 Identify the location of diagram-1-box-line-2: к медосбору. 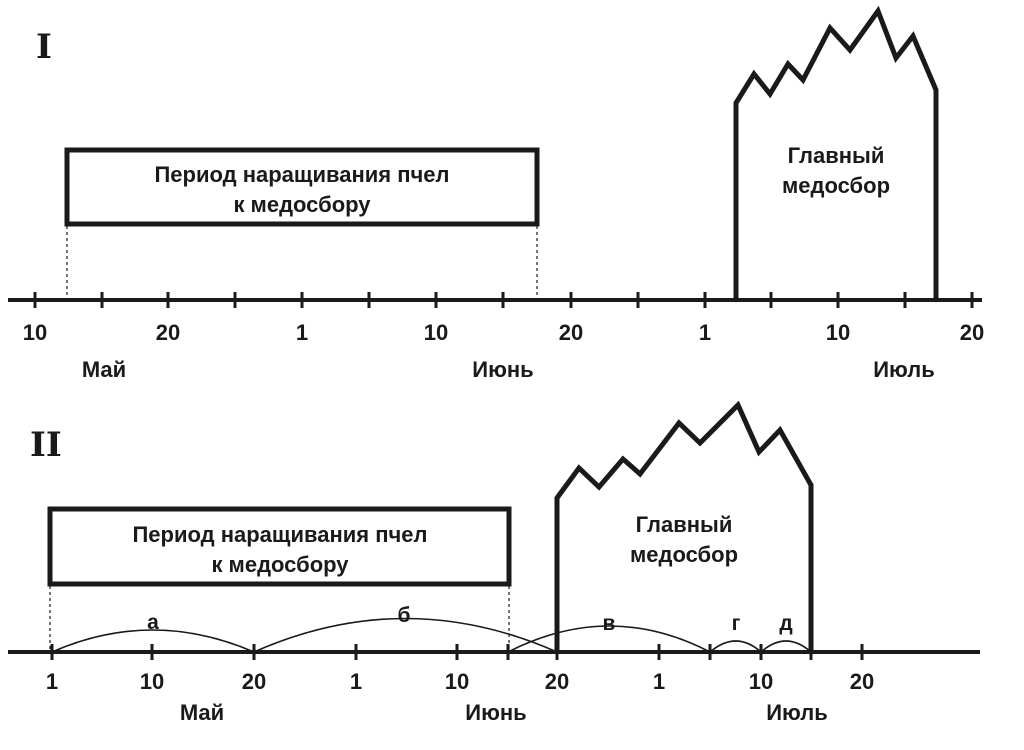
(302, 204).